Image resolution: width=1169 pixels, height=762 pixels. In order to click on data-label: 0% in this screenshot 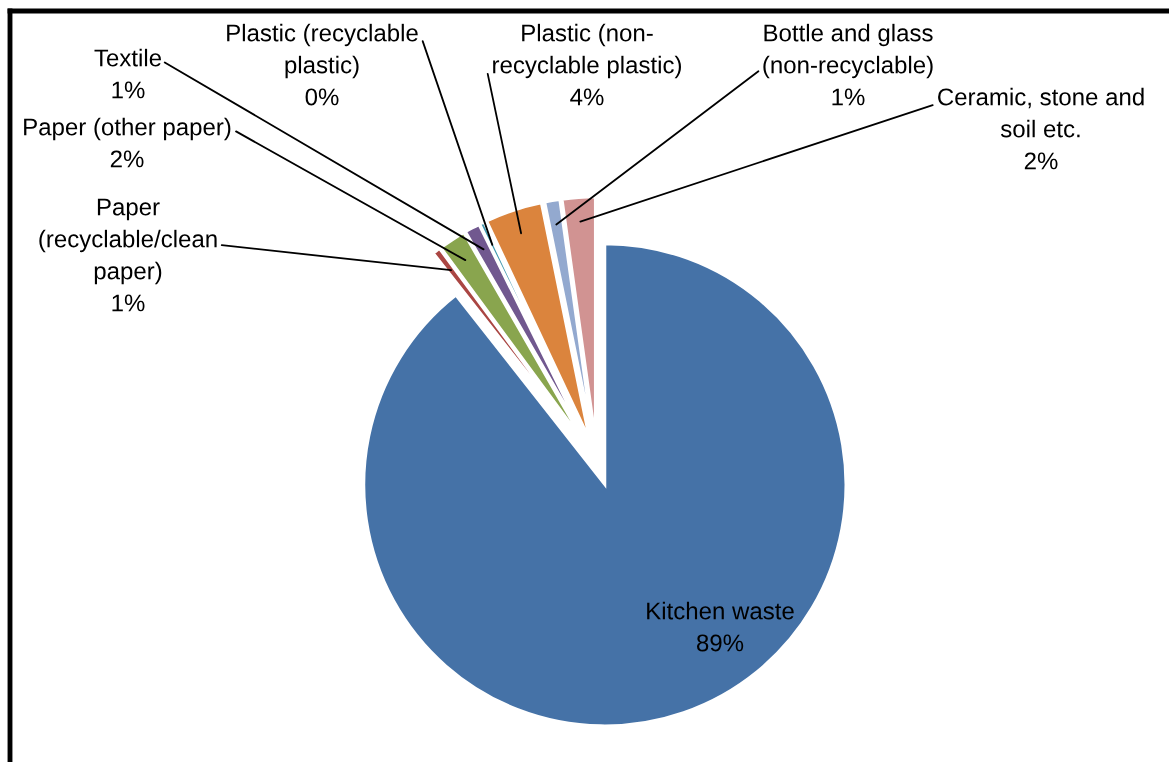, I will do `click(322, 97)`.